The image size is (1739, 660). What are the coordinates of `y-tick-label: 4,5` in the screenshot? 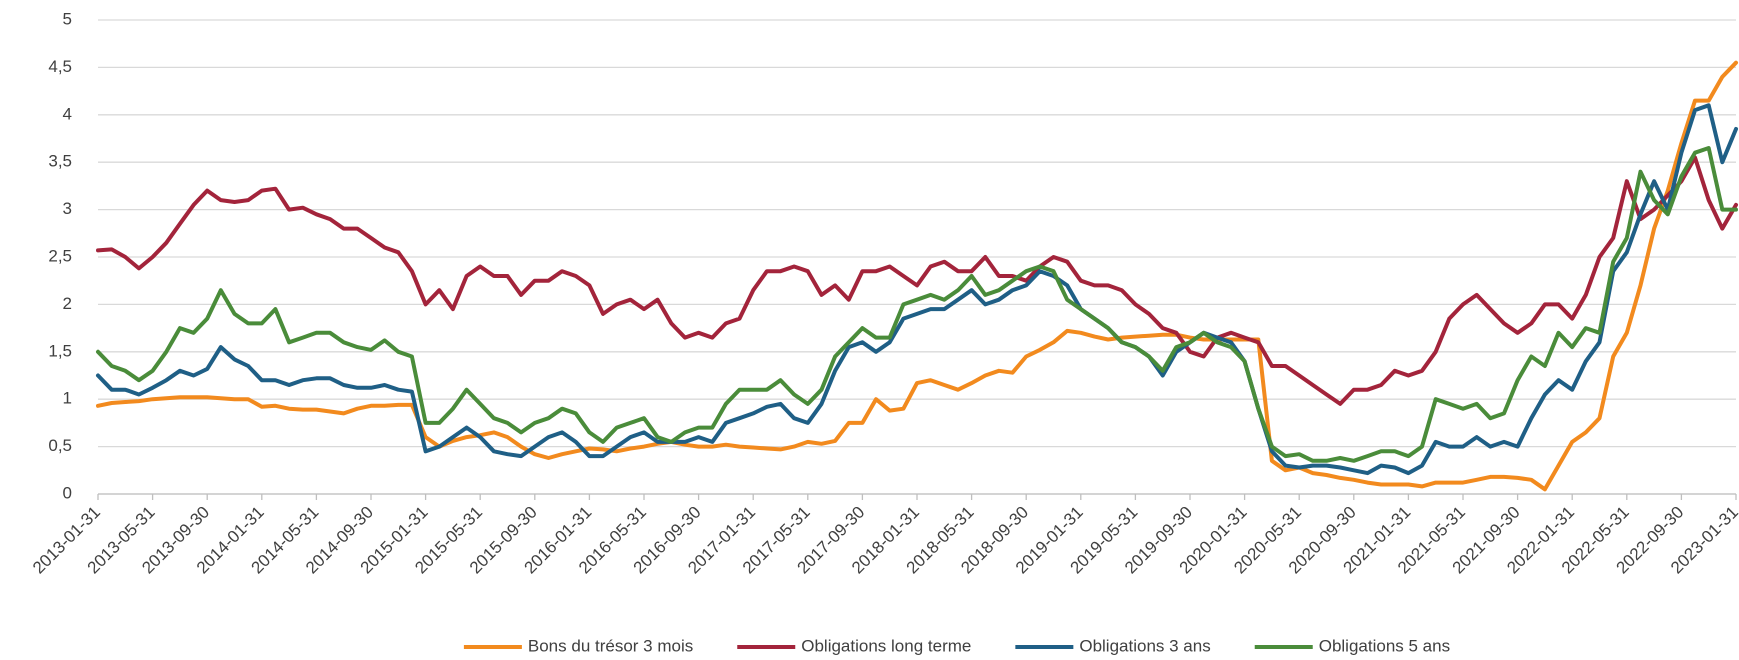 It's located at (60, 66).